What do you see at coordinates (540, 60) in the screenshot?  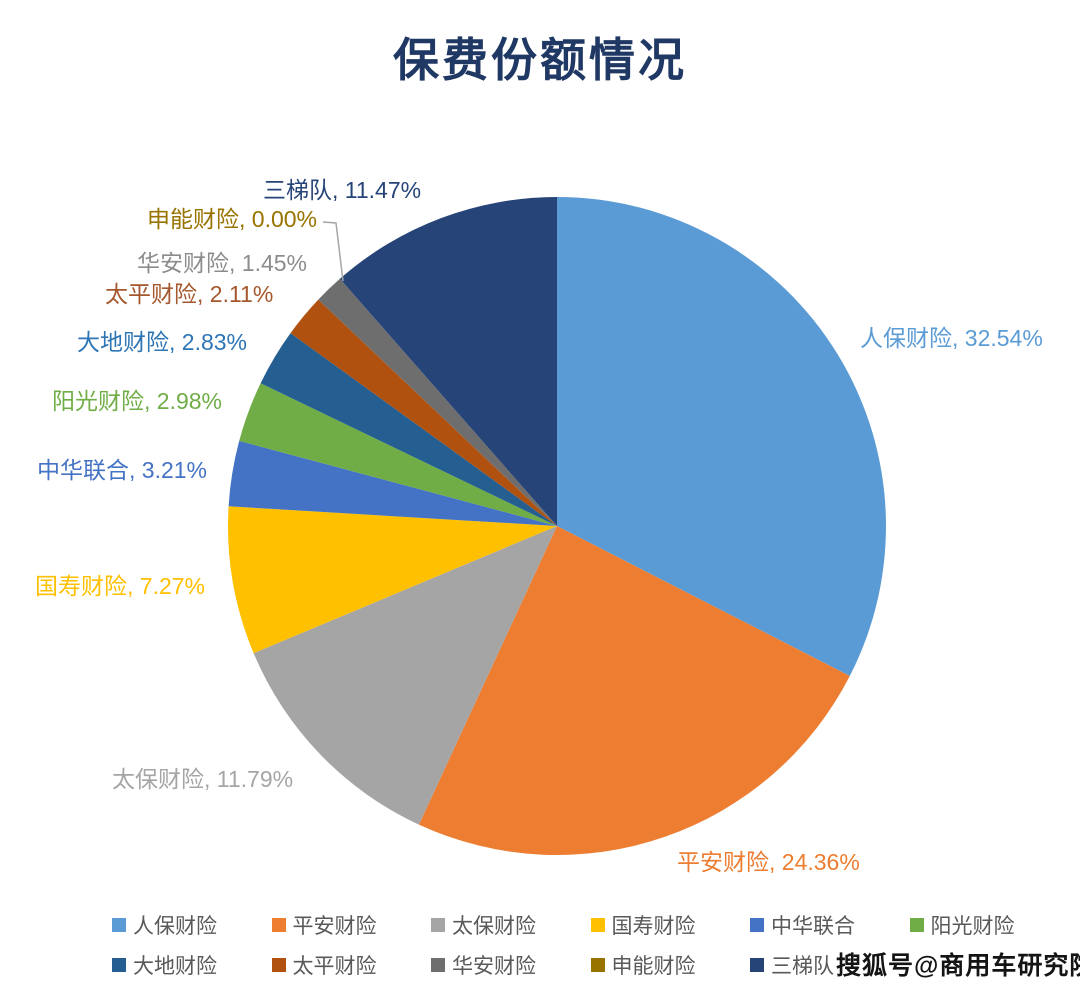 I see `chart-title: 保费份额情况` at bounding box center [540, 60].